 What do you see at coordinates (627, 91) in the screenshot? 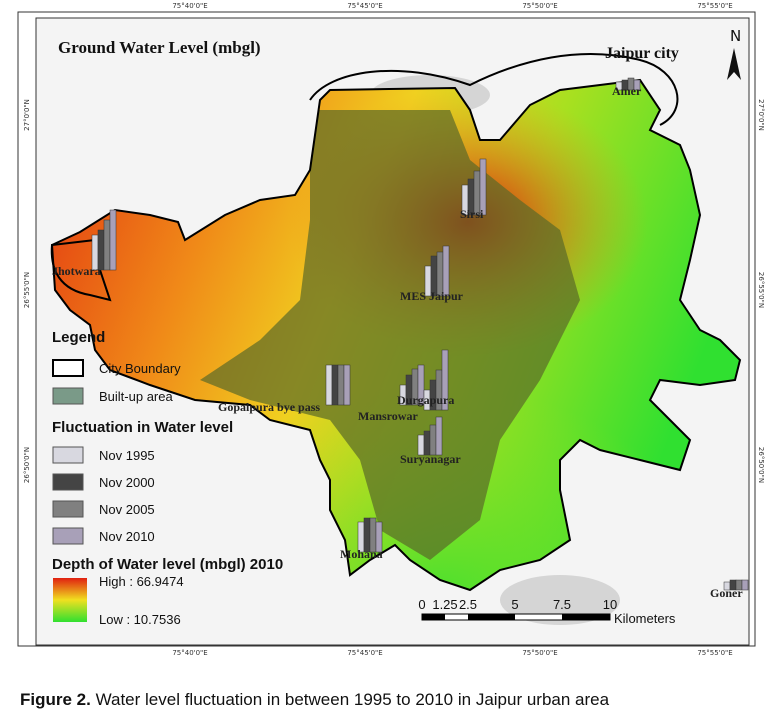
I see `place-label: Amer` at bounding box center [627, 91].